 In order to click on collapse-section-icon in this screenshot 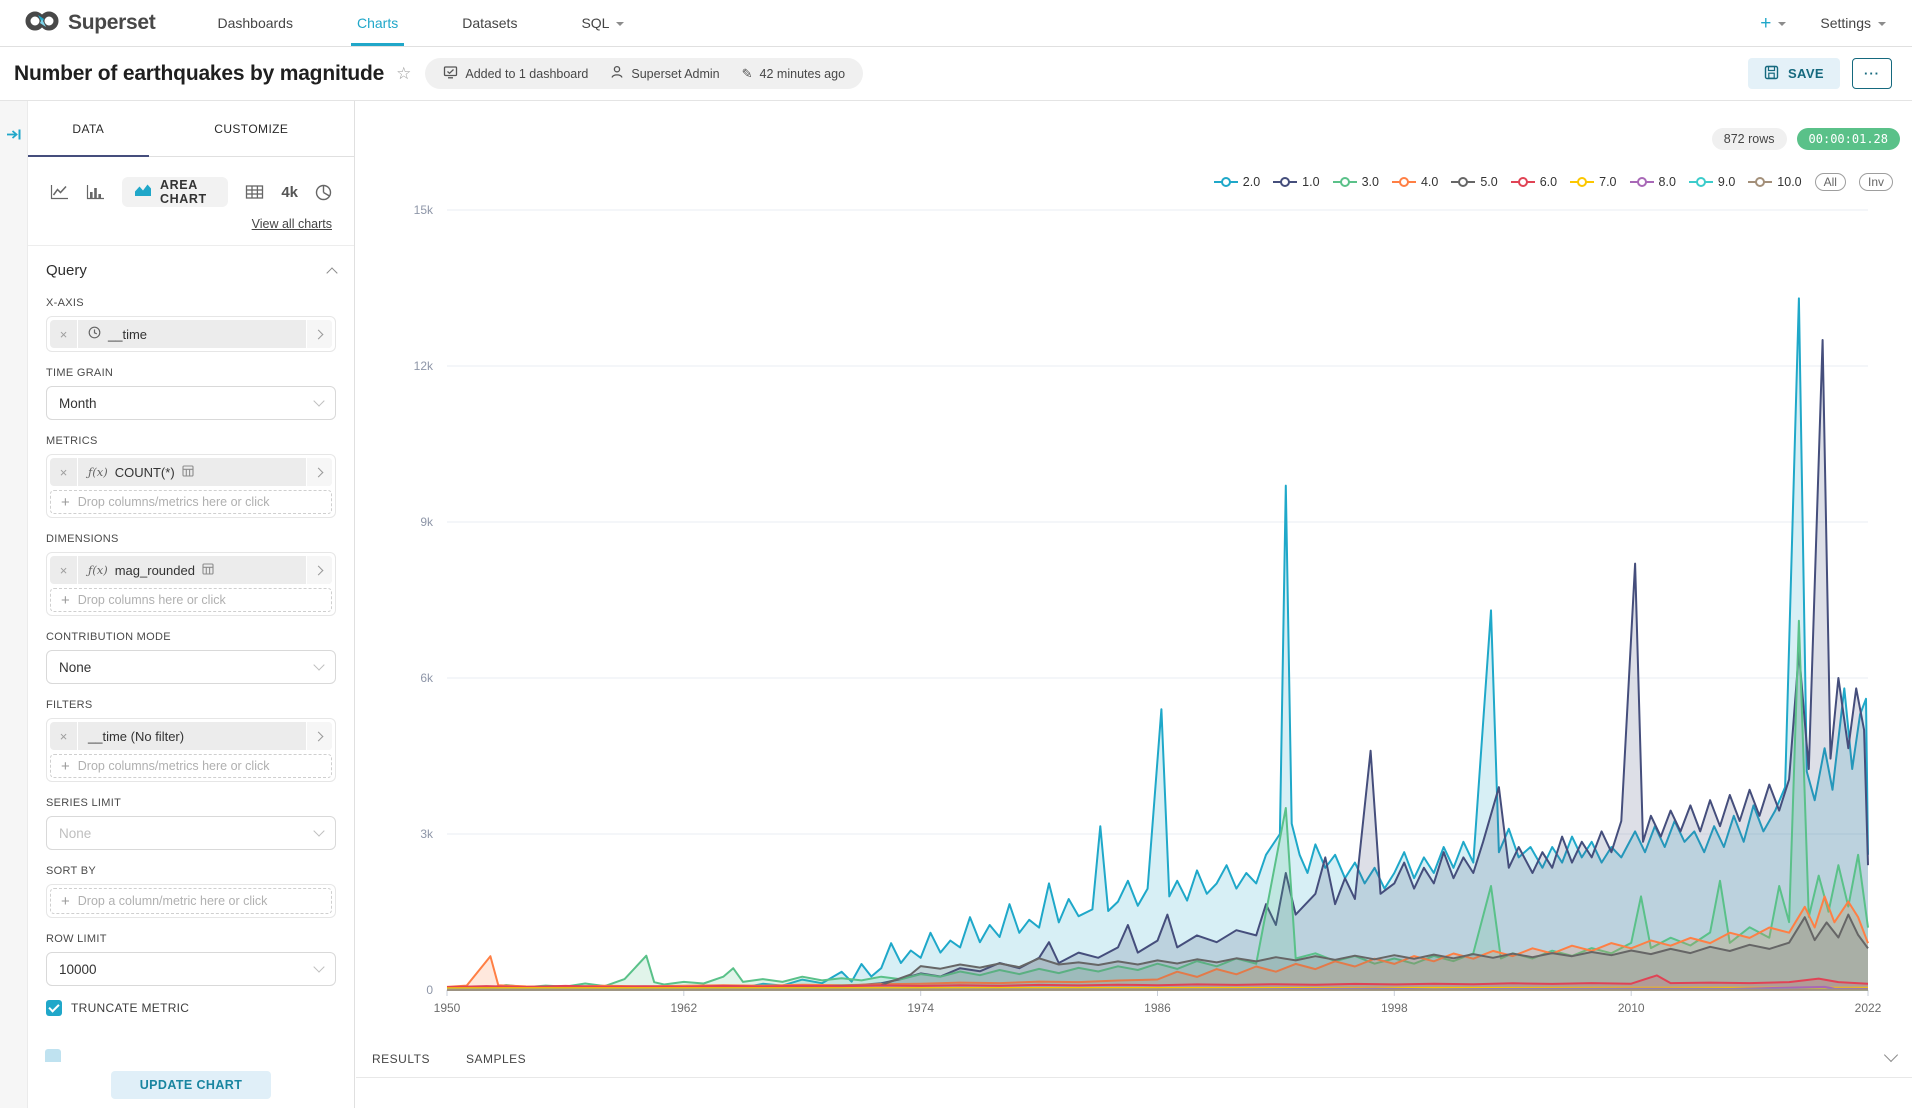, I will do `click(332, 272)`.